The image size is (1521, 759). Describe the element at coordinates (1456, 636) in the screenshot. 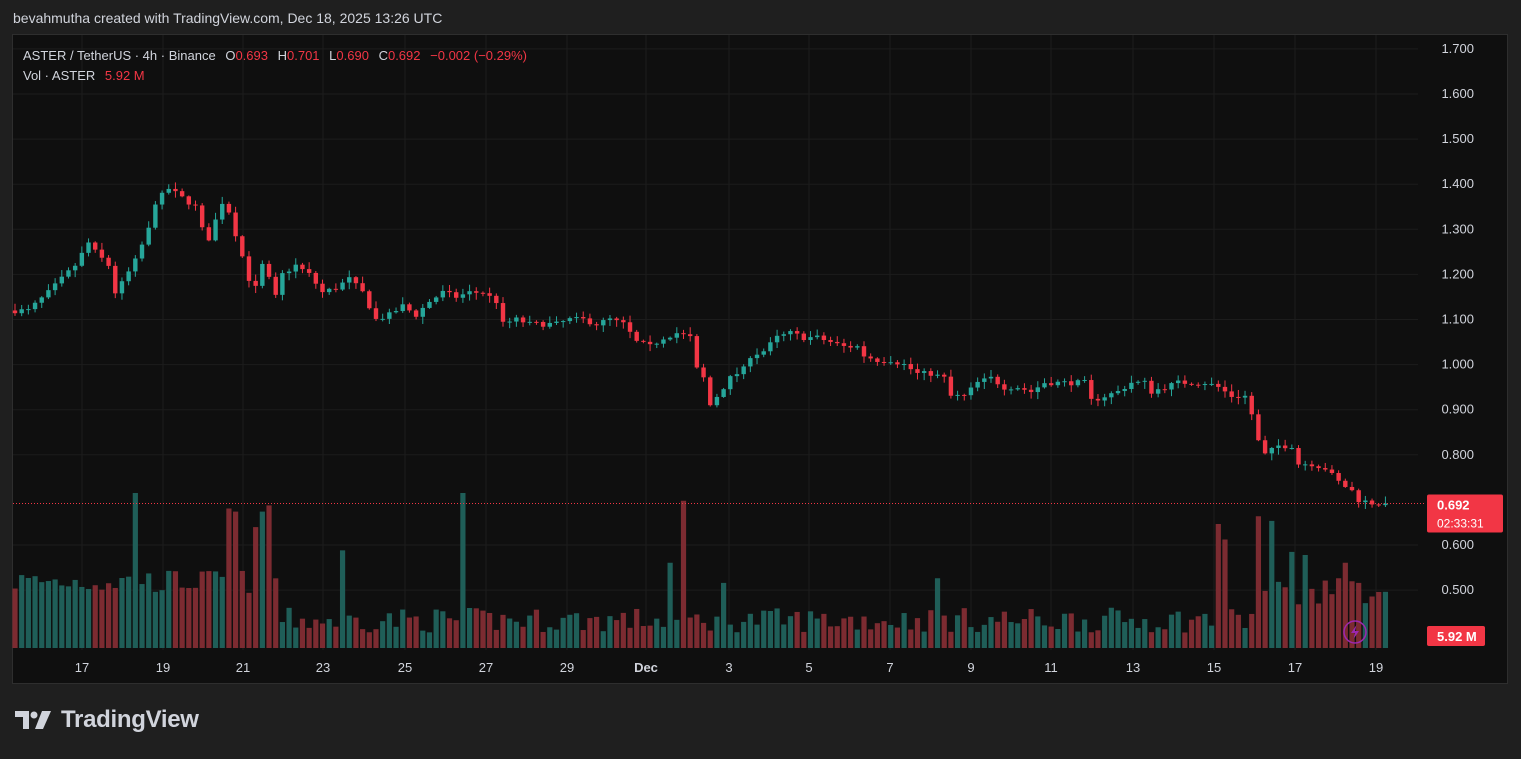

I see `volume-badge: 5.92 M` at that location.